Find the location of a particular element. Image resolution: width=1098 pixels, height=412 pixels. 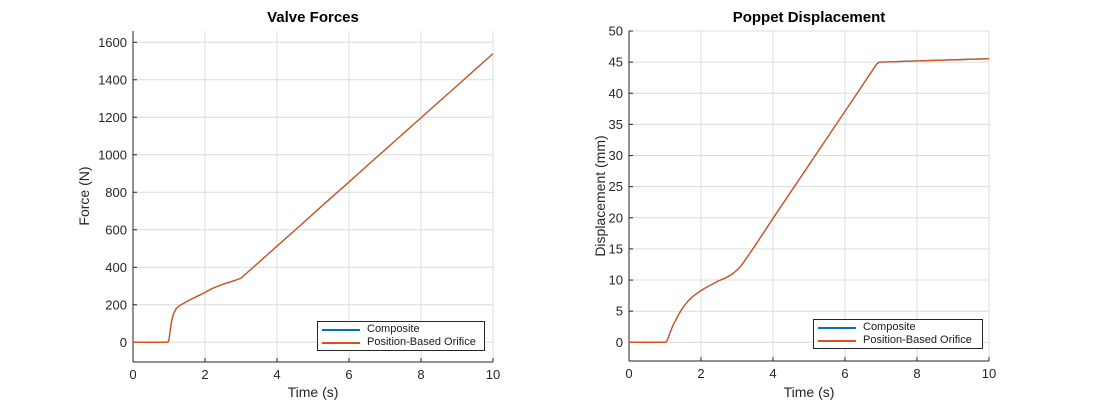

y-tick-label: 45 is located at coordinates (616, 62).